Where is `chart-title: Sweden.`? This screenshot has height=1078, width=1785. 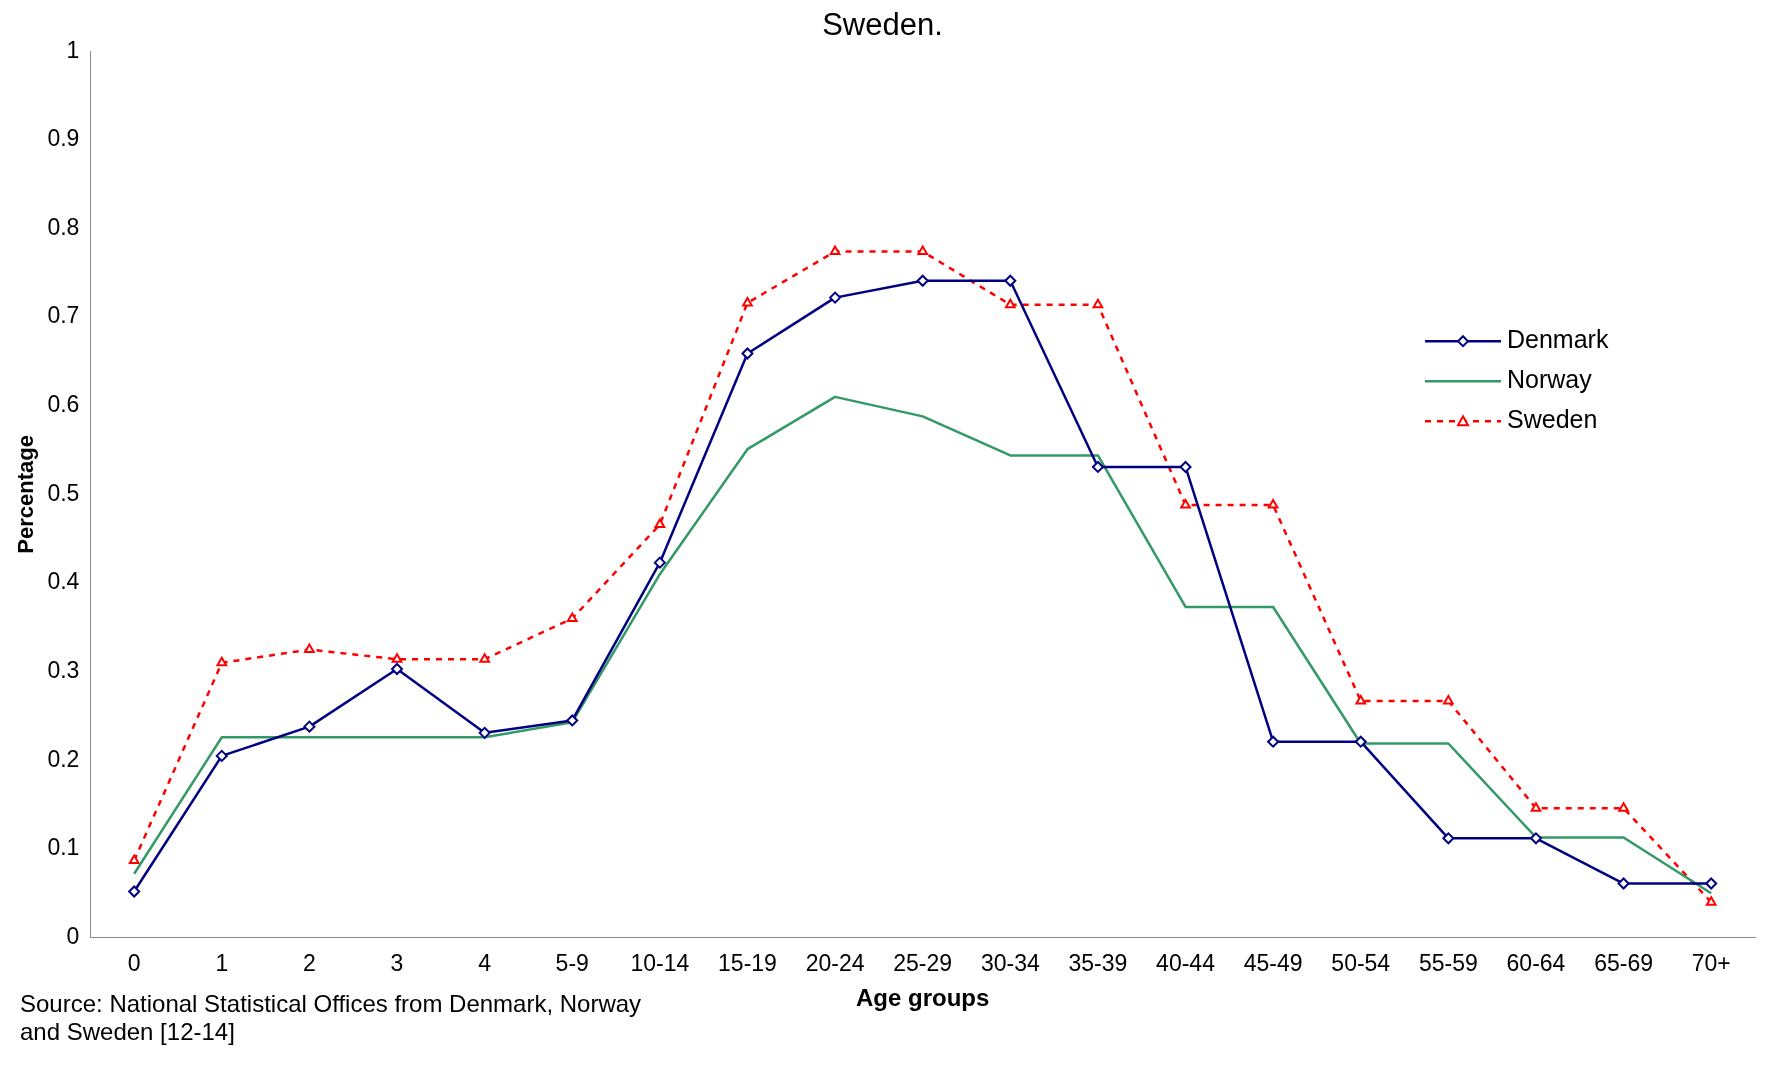 chart-title: Sweden. is located at coordinates (882, 25).